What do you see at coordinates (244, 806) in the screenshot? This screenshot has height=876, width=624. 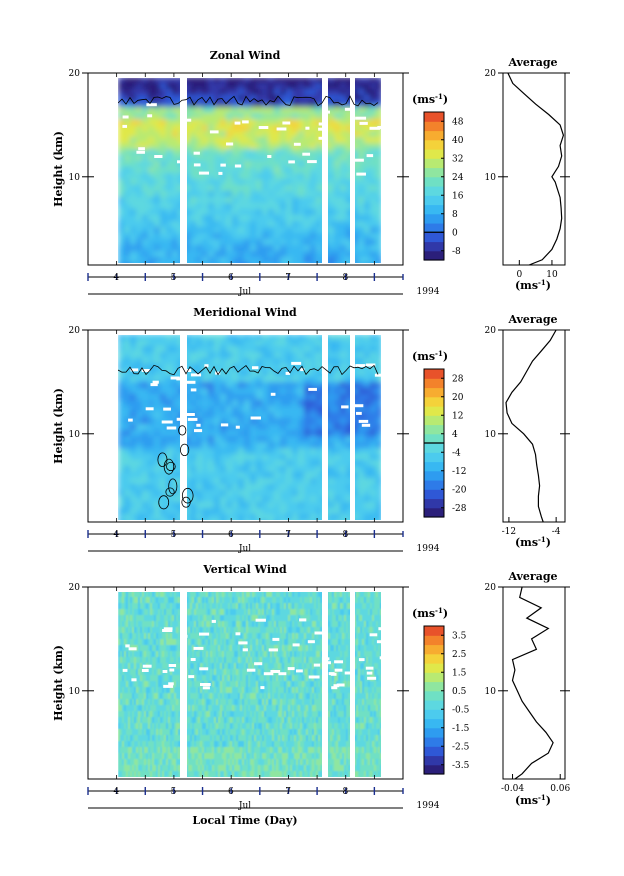 I see `vertical-month-label: Jul` at bounding box center [244, 806].